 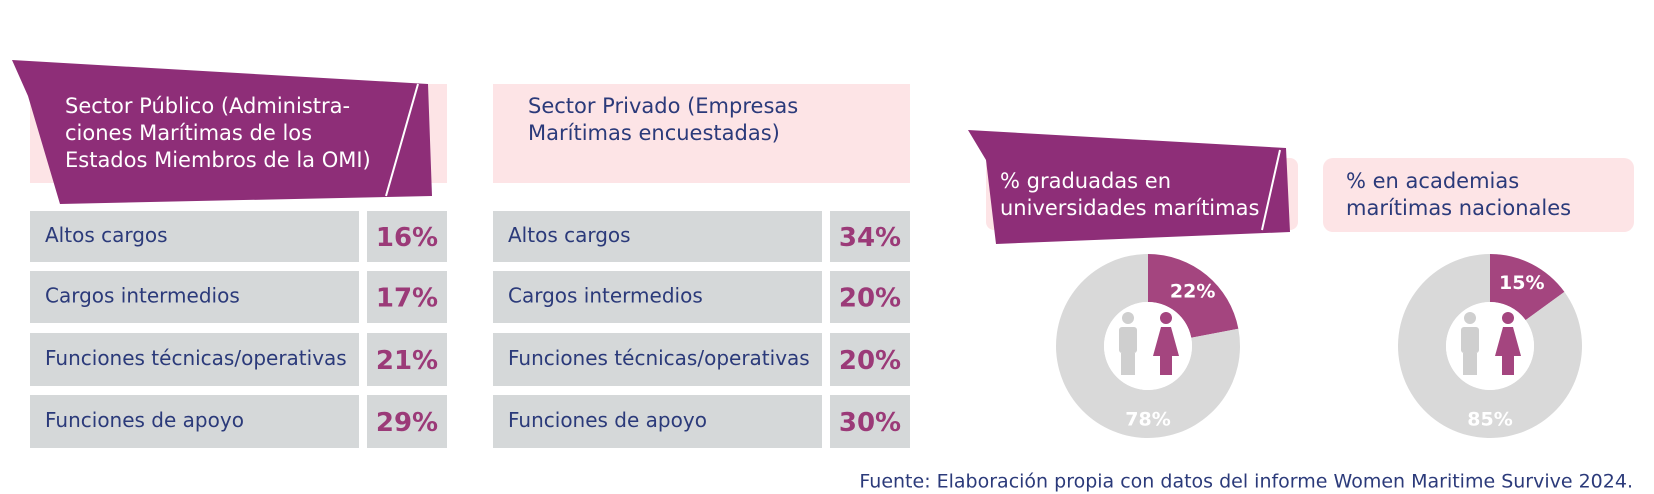 I want to click on row-value: 29%, so click(x=407, y=423).